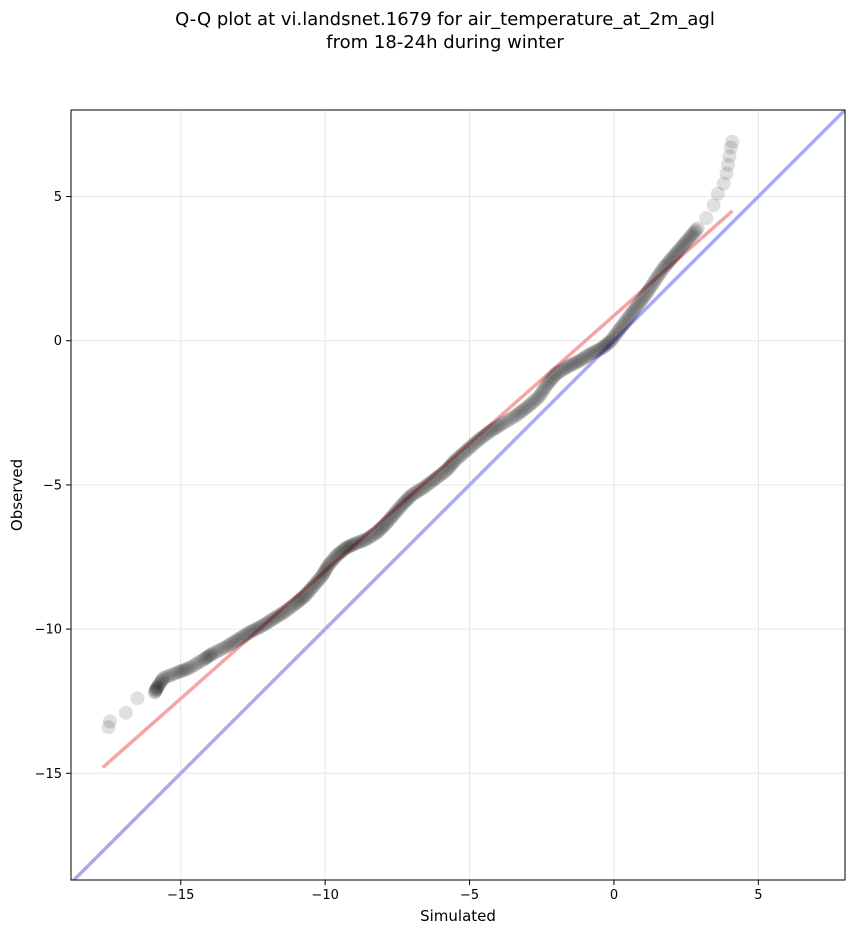  What do you see at coordinates (17, 495) in the screenshot?
I see `y-axis-label: Observed` at bounding box center [17, 495].